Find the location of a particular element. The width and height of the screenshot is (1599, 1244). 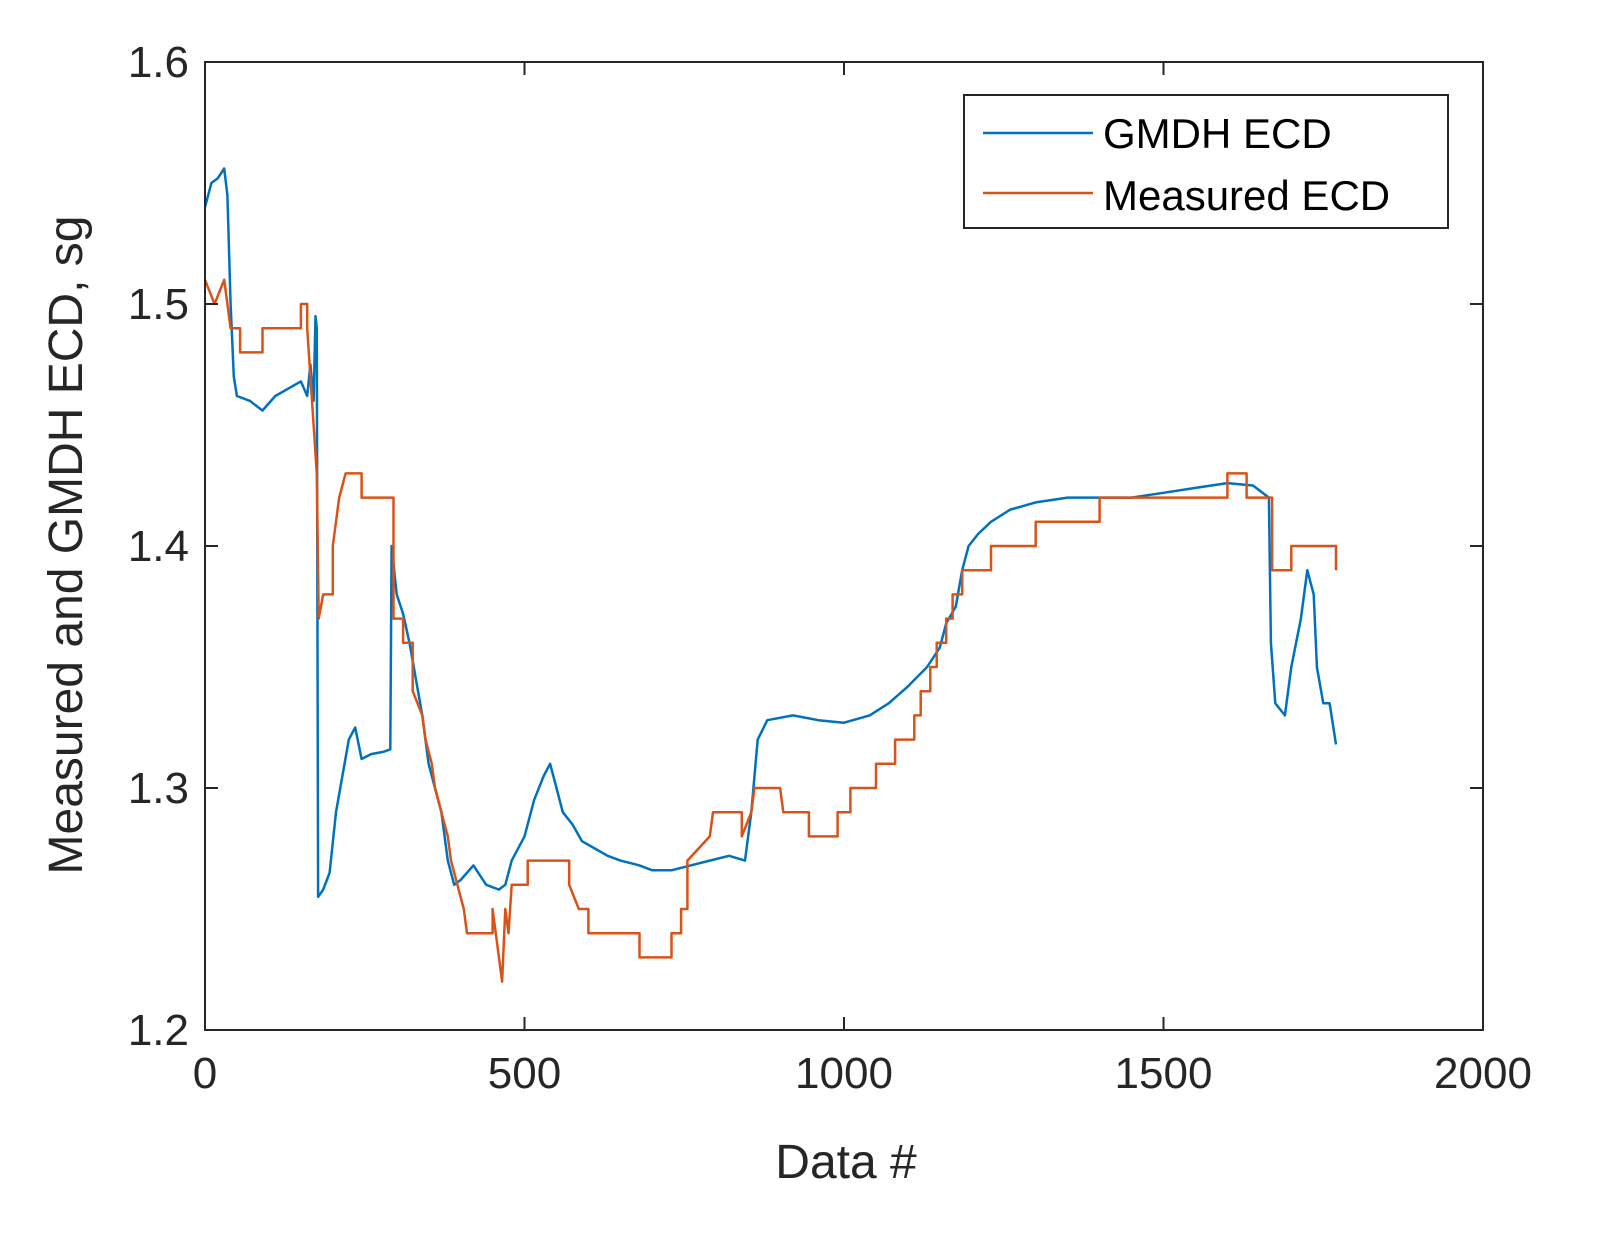

x-axis-label: Data # is located at coordinates (846, 1162).